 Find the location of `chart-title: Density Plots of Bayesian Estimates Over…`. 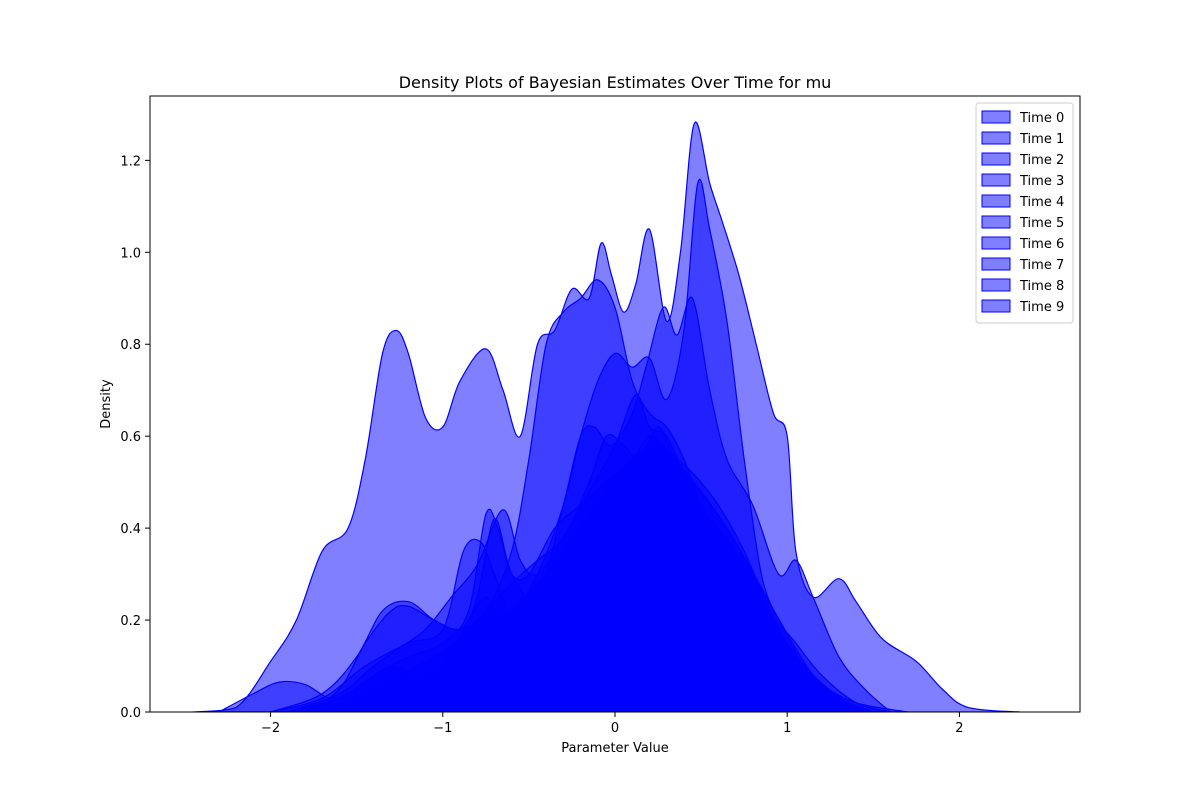

chart-title: Density Plots of Bayesian Estimates Over… is located at coordinates (615, 82).